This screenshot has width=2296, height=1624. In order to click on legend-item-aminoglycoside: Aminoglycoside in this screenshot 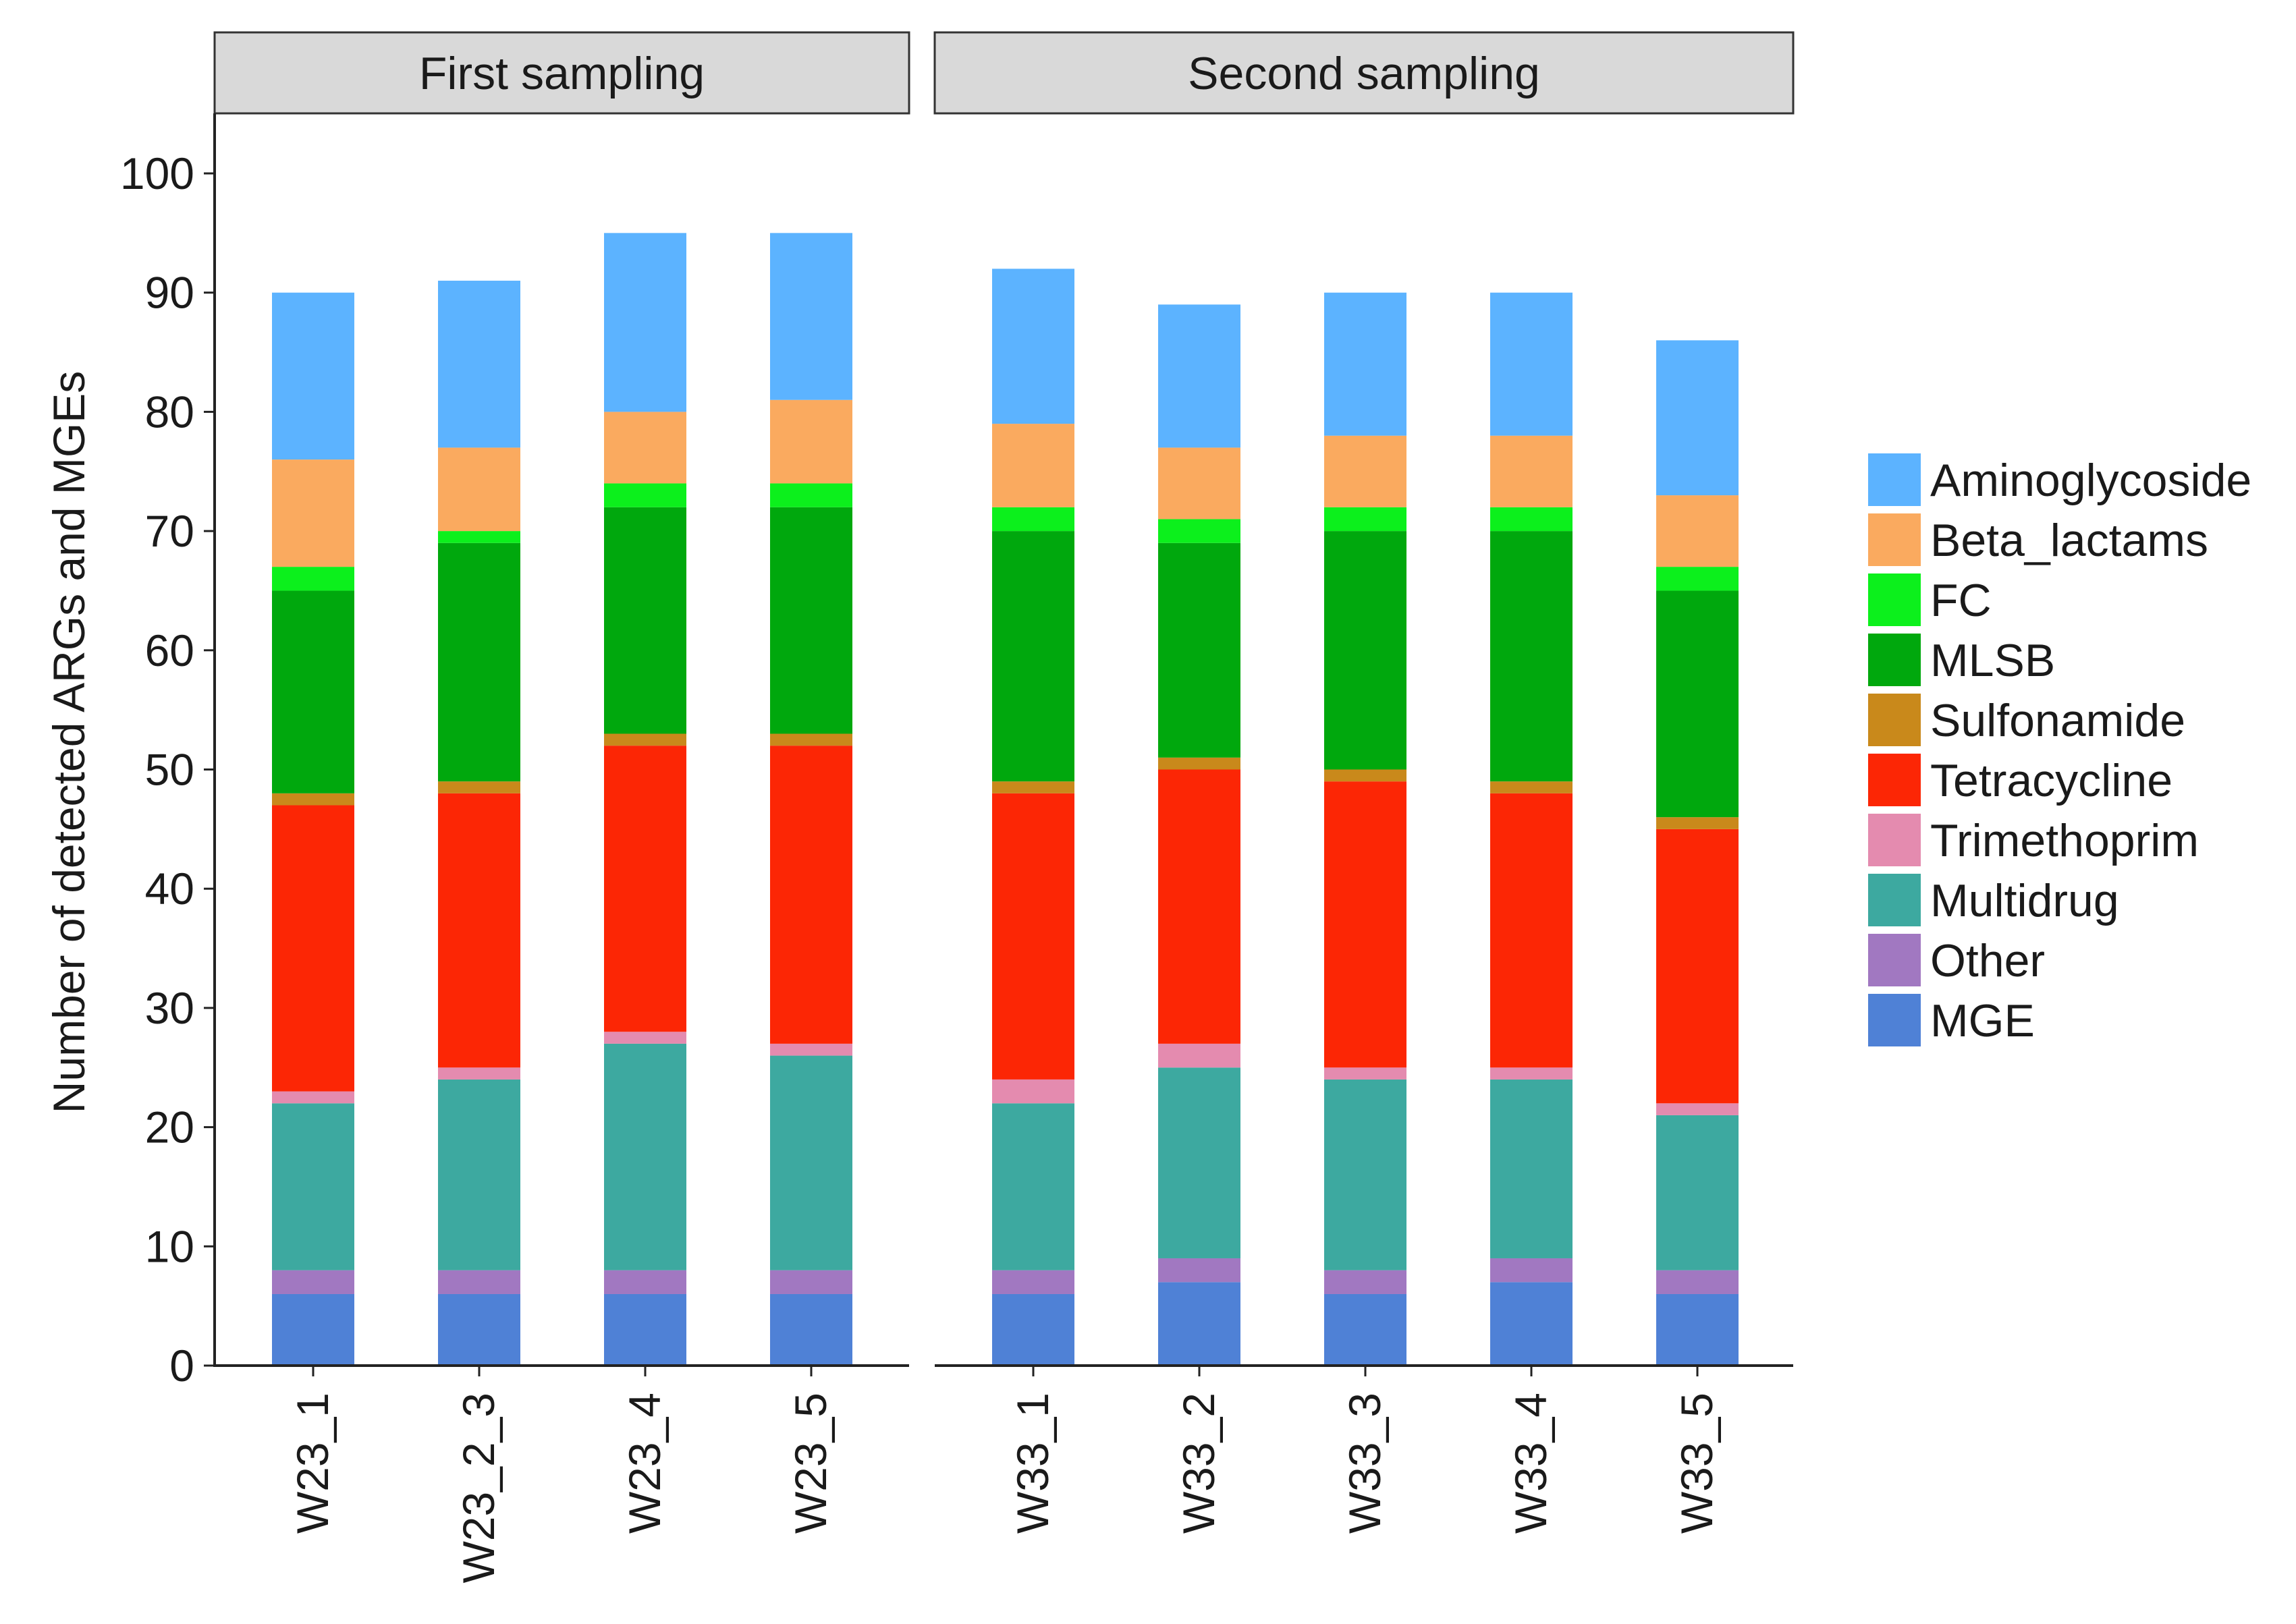, I will do `click(2059, 479)`.